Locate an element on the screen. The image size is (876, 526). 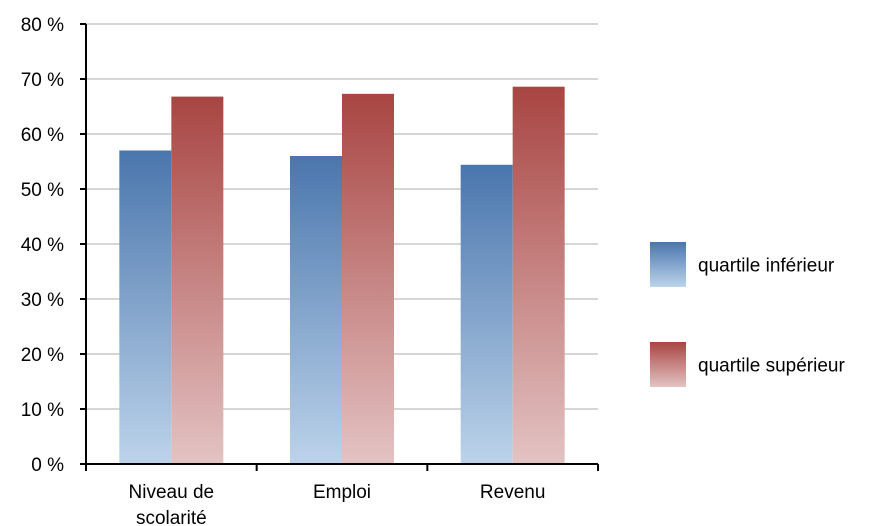
legend: quartile inférieur quartile supérieur is located at coordinates (747, 314).